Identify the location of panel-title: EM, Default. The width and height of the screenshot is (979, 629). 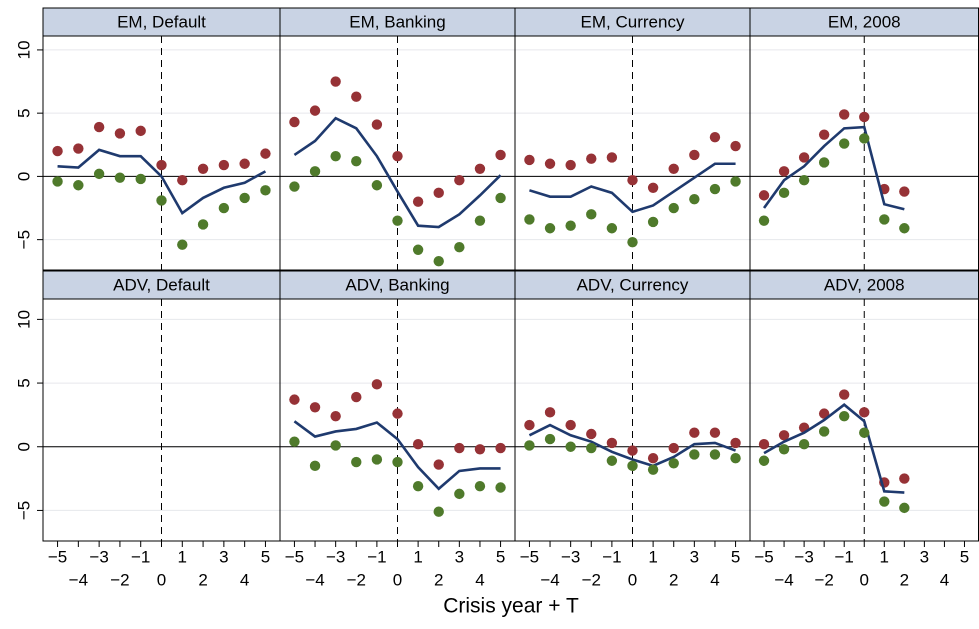
(161, 21).